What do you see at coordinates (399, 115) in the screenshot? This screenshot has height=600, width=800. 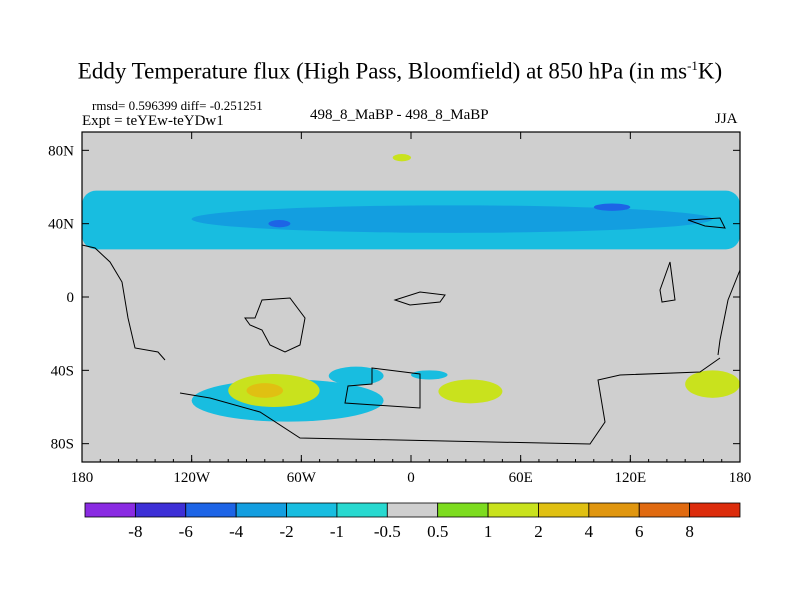 I see `case-label: 498_8_MaBP - 498_8_MaBP` at bounding box center [399, 115].